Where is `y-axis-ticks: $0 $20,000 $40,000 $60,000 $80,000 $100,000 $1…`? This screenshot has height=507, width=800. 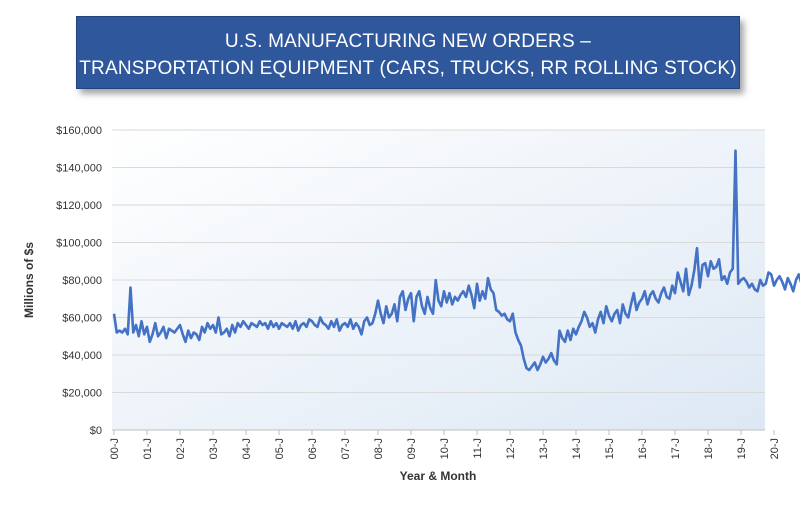 y-axis-ticks: $0 $20,000 $40,000 $60,000 $80,000 $100,000 $1… is located at coordinates (79, 281).